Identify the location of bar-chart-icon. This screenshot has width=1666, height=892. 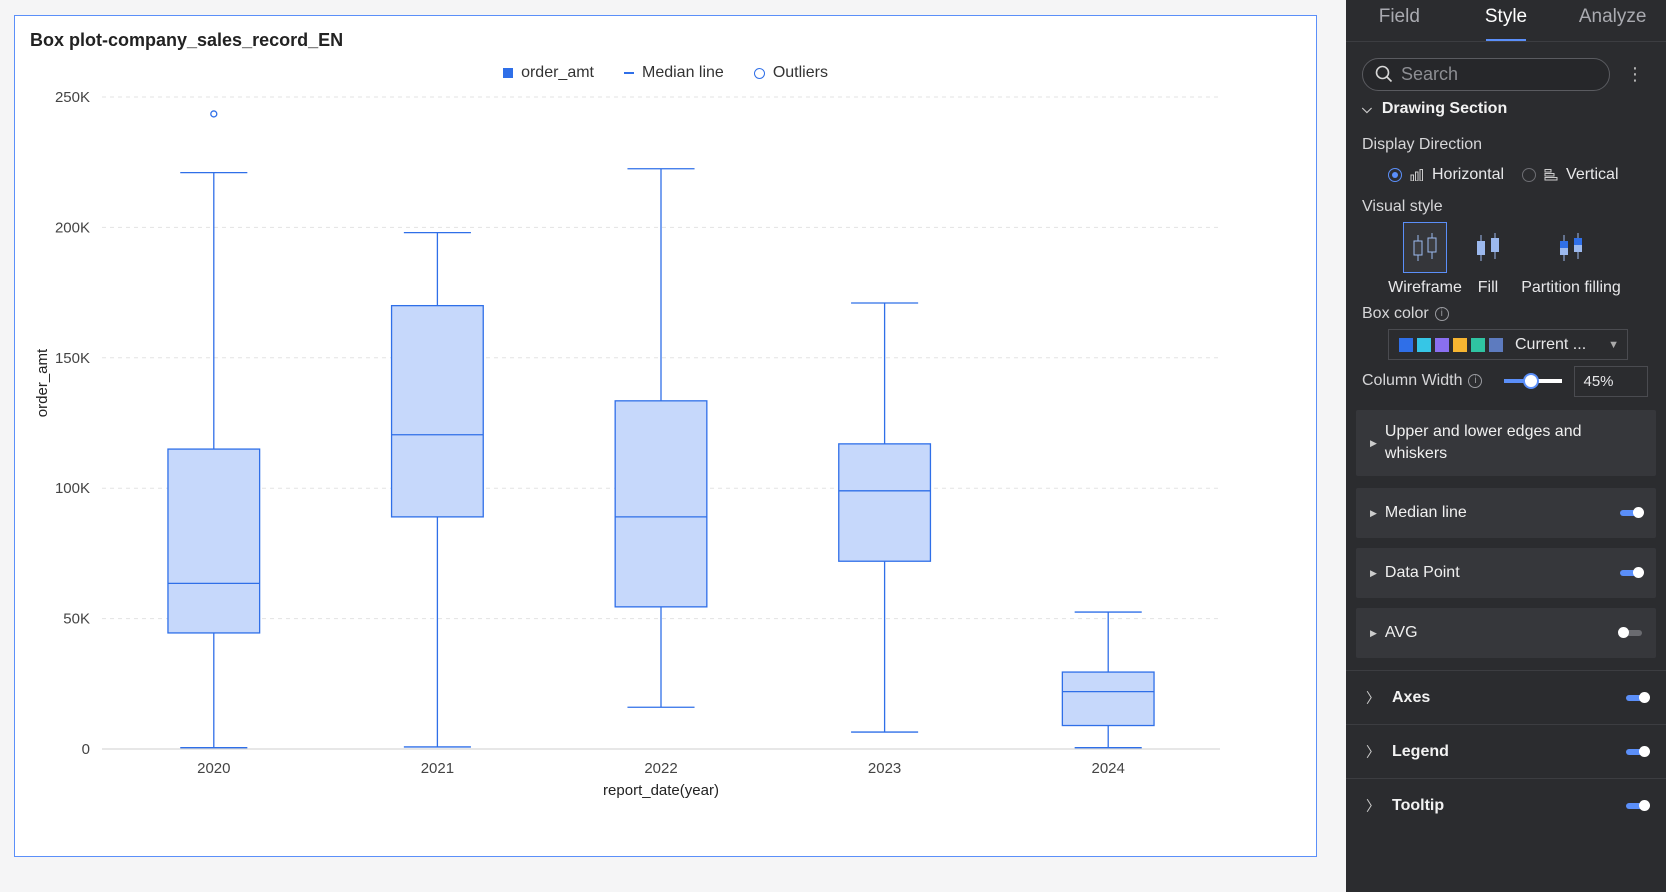
(1551, 175).